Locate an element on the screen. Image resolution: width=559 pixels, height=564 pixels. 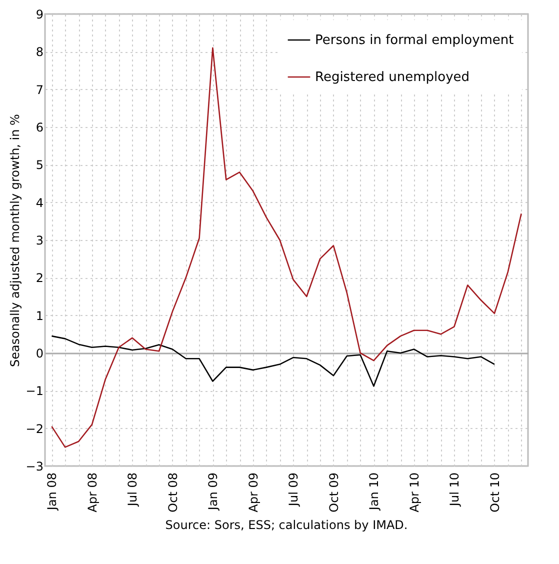
line-series is located at coordinates (273, 361).